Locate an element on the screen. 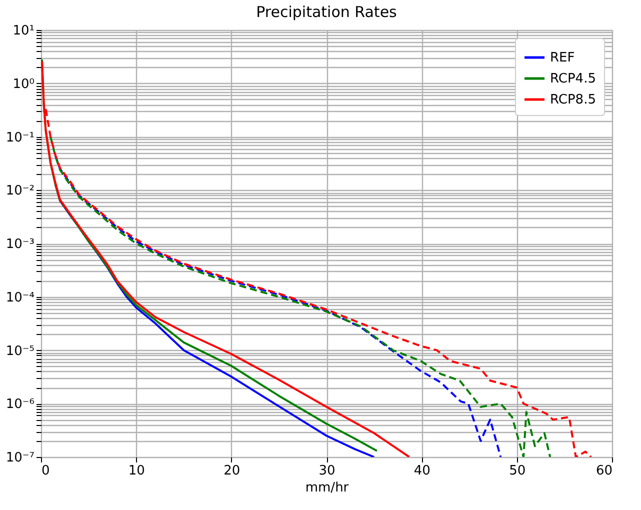 The height and width of the screenshot is (510, 641). y-tick-label: 10⁻³ is located at coordinates (20, 244).